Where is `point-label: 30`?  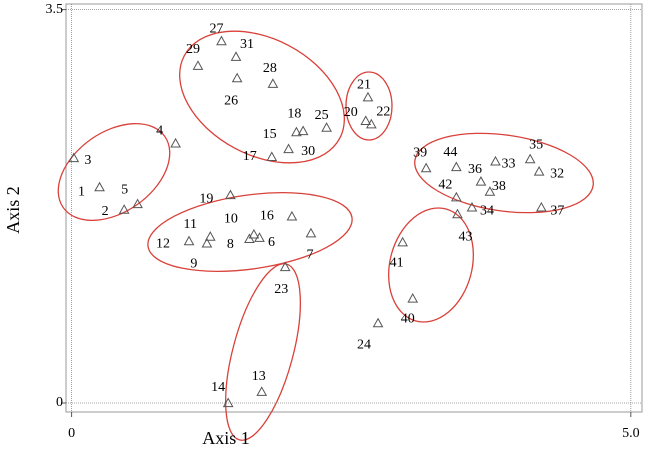 point-label: 30 is located at coordinates (308, 151).